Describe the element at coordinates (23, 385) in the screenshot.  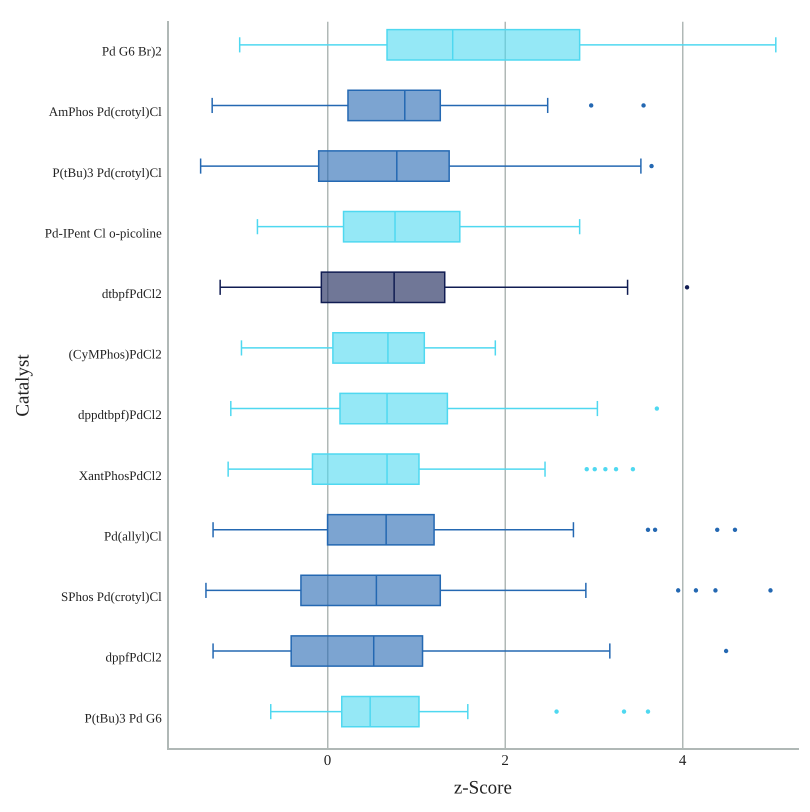
I see `y-axis-title: Catalyst` at that location.